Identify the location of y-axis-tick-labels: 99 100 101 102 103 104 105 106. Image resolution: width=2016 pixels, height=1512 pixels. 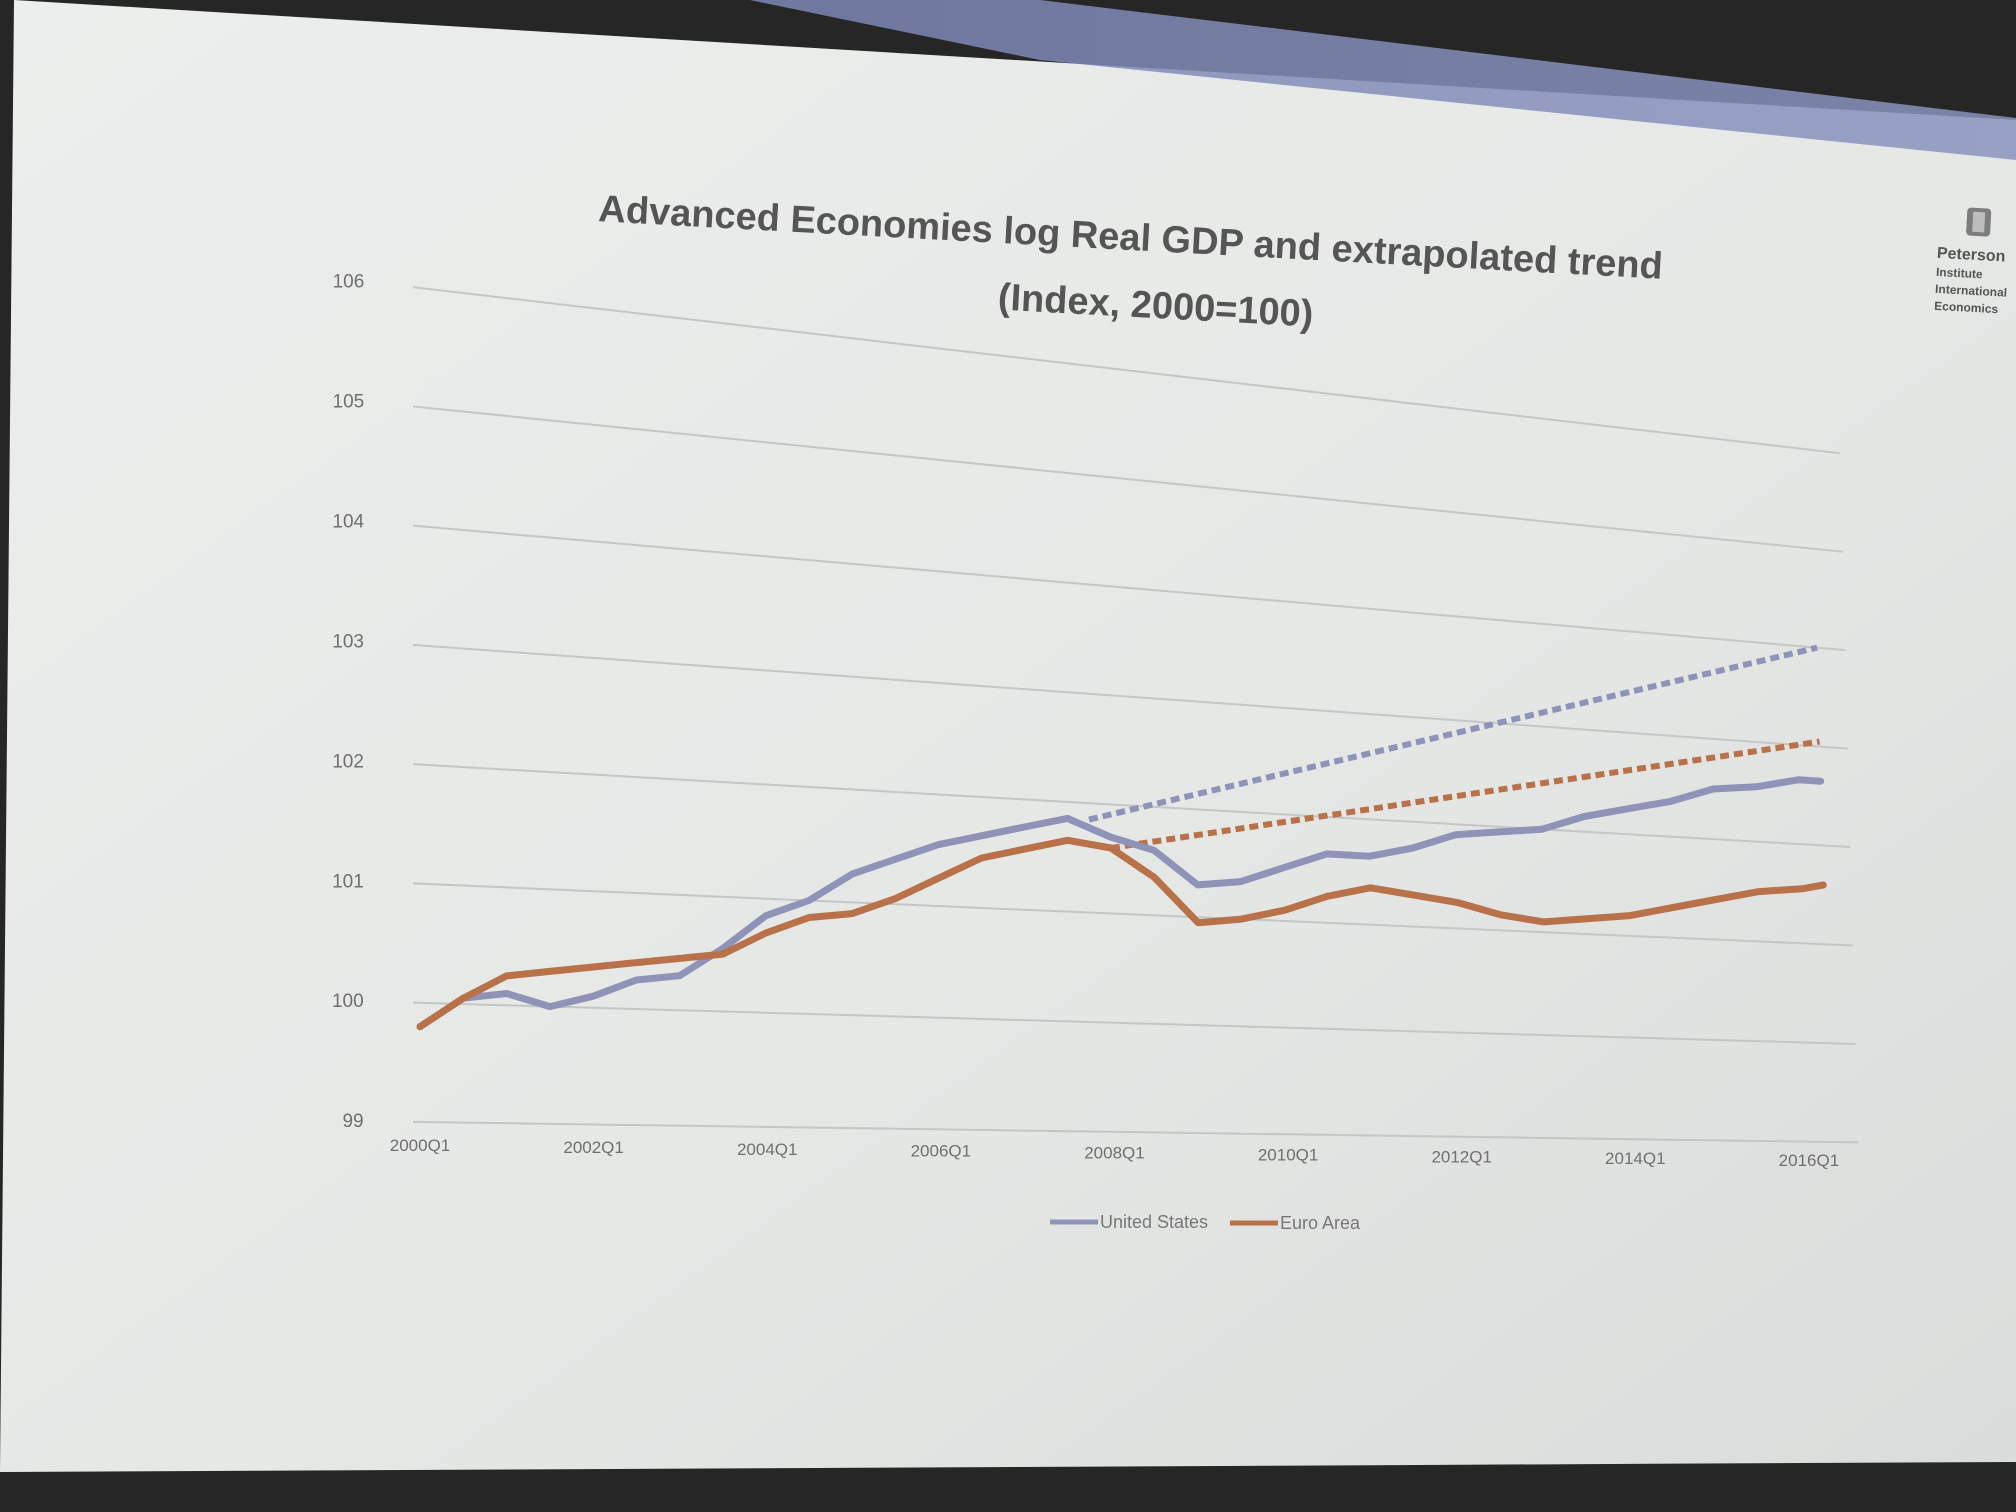
(348, 702).